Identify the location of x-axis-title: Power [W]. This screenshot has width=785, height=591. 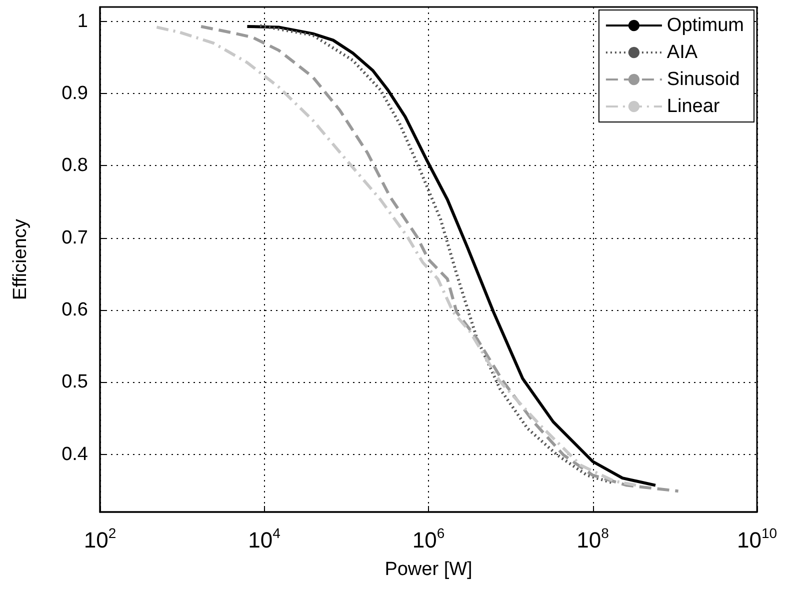
(428, 569).